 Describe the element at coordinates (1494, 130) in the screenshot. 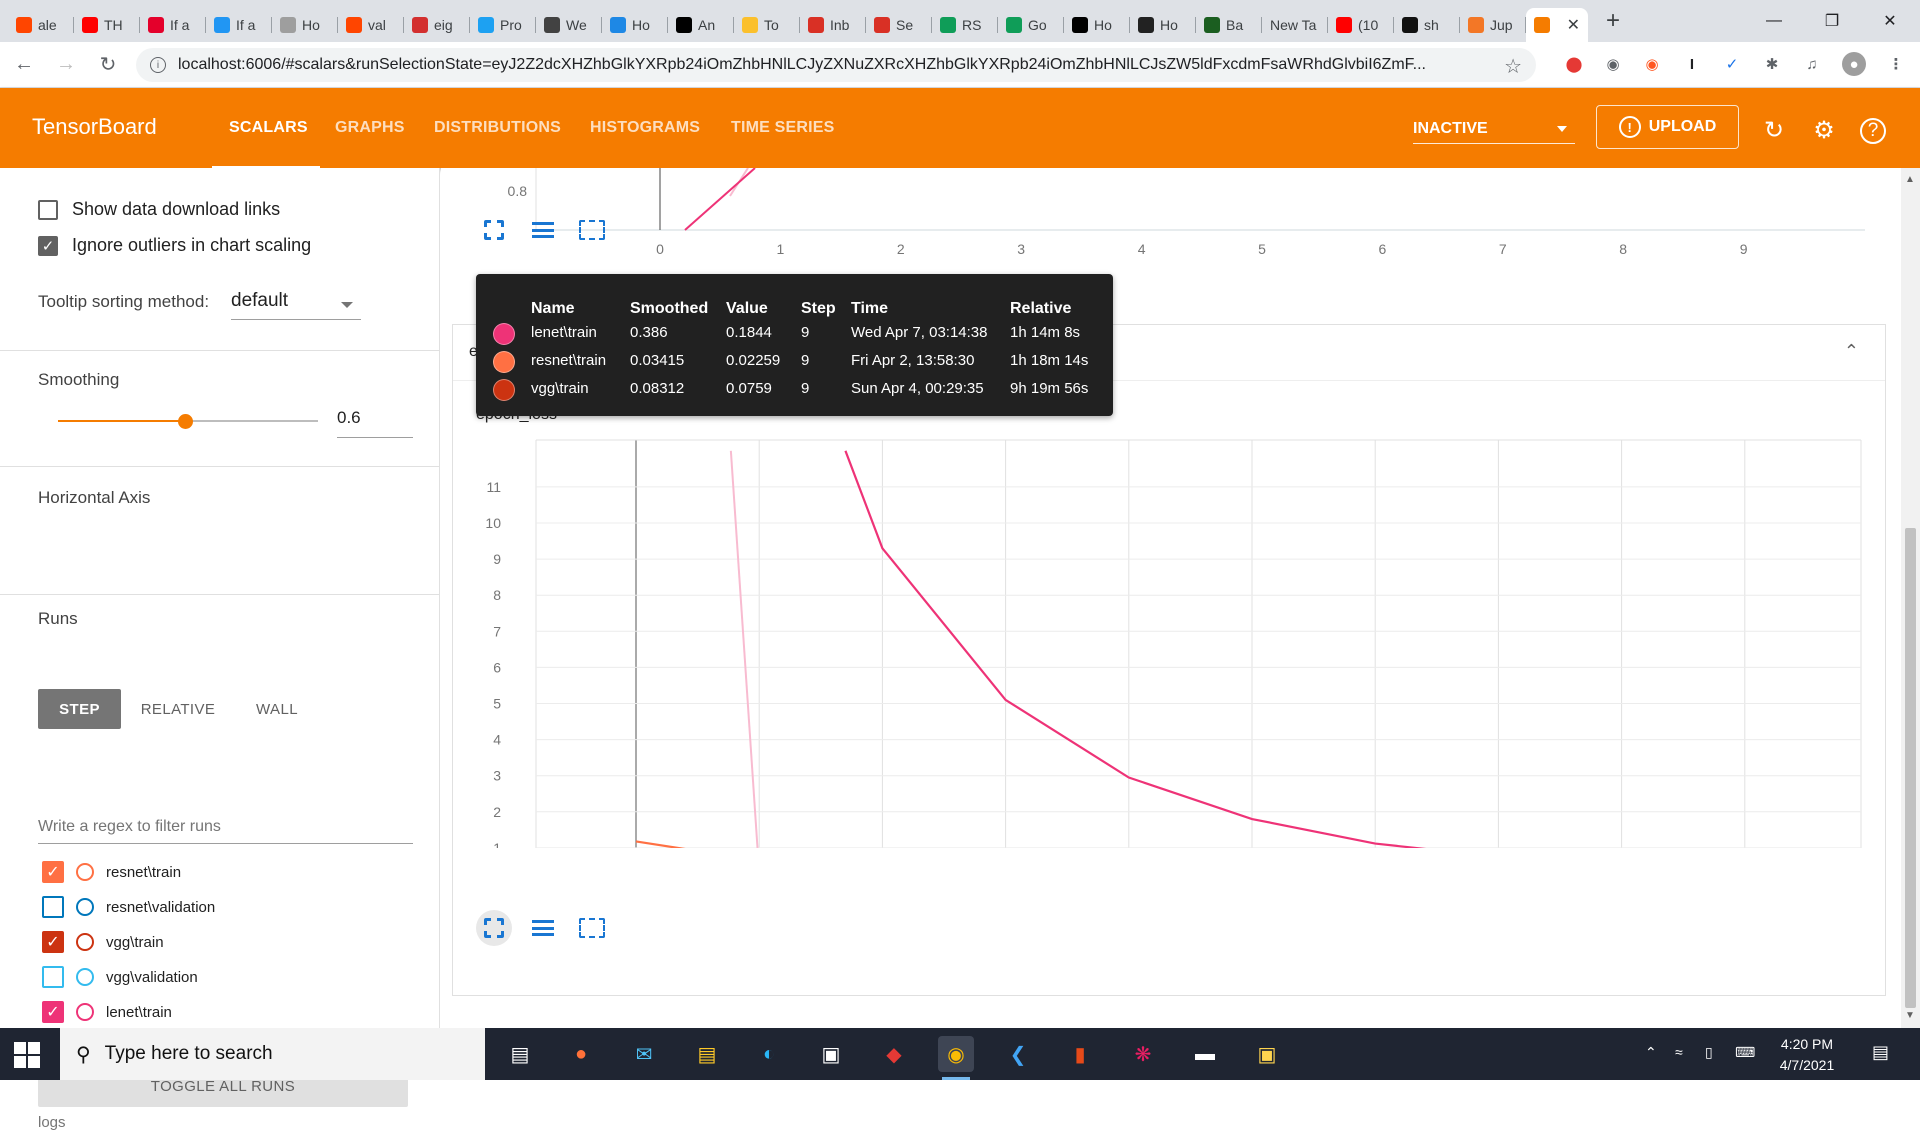

I see `plugin-select: INACTIVE` at that location.